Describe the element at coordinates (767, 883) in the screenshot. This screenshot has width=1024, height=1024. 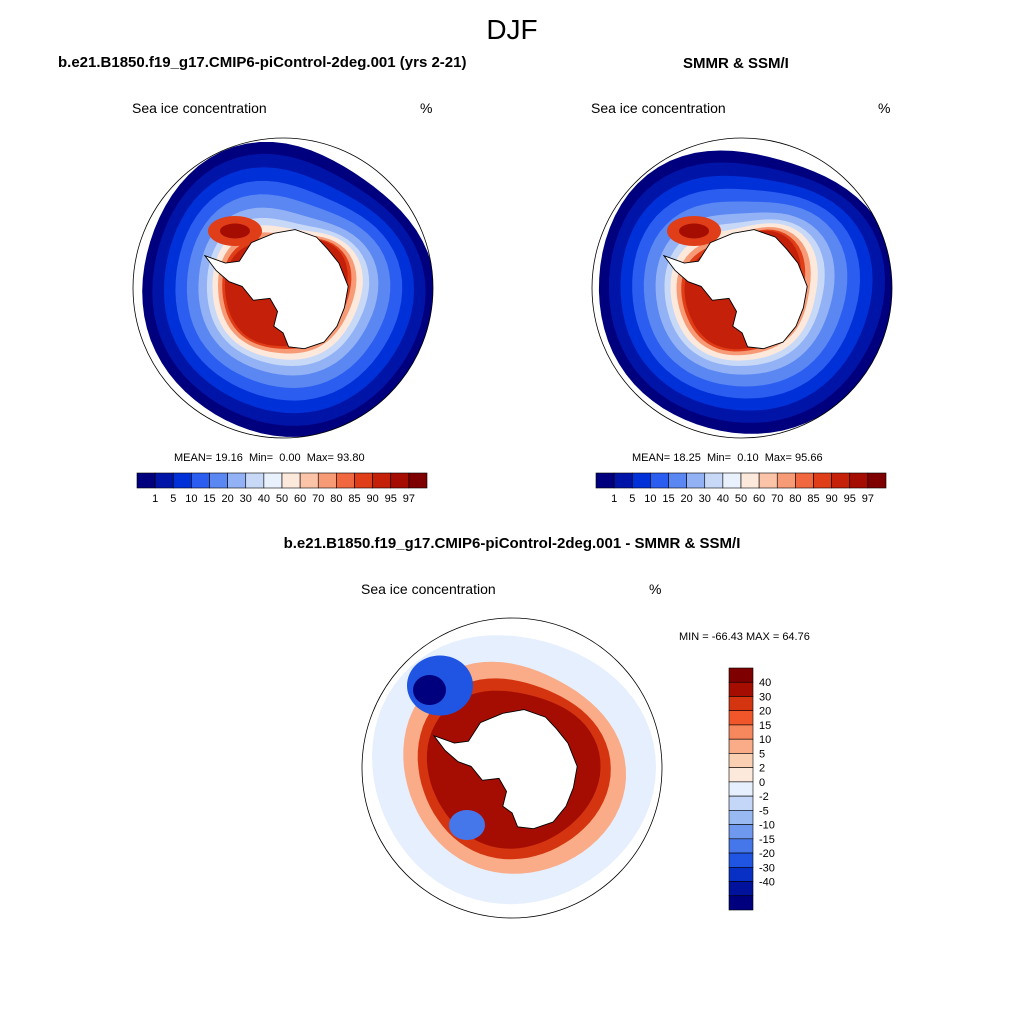
I see `panel-3-colorbar-label: -40` at that location.